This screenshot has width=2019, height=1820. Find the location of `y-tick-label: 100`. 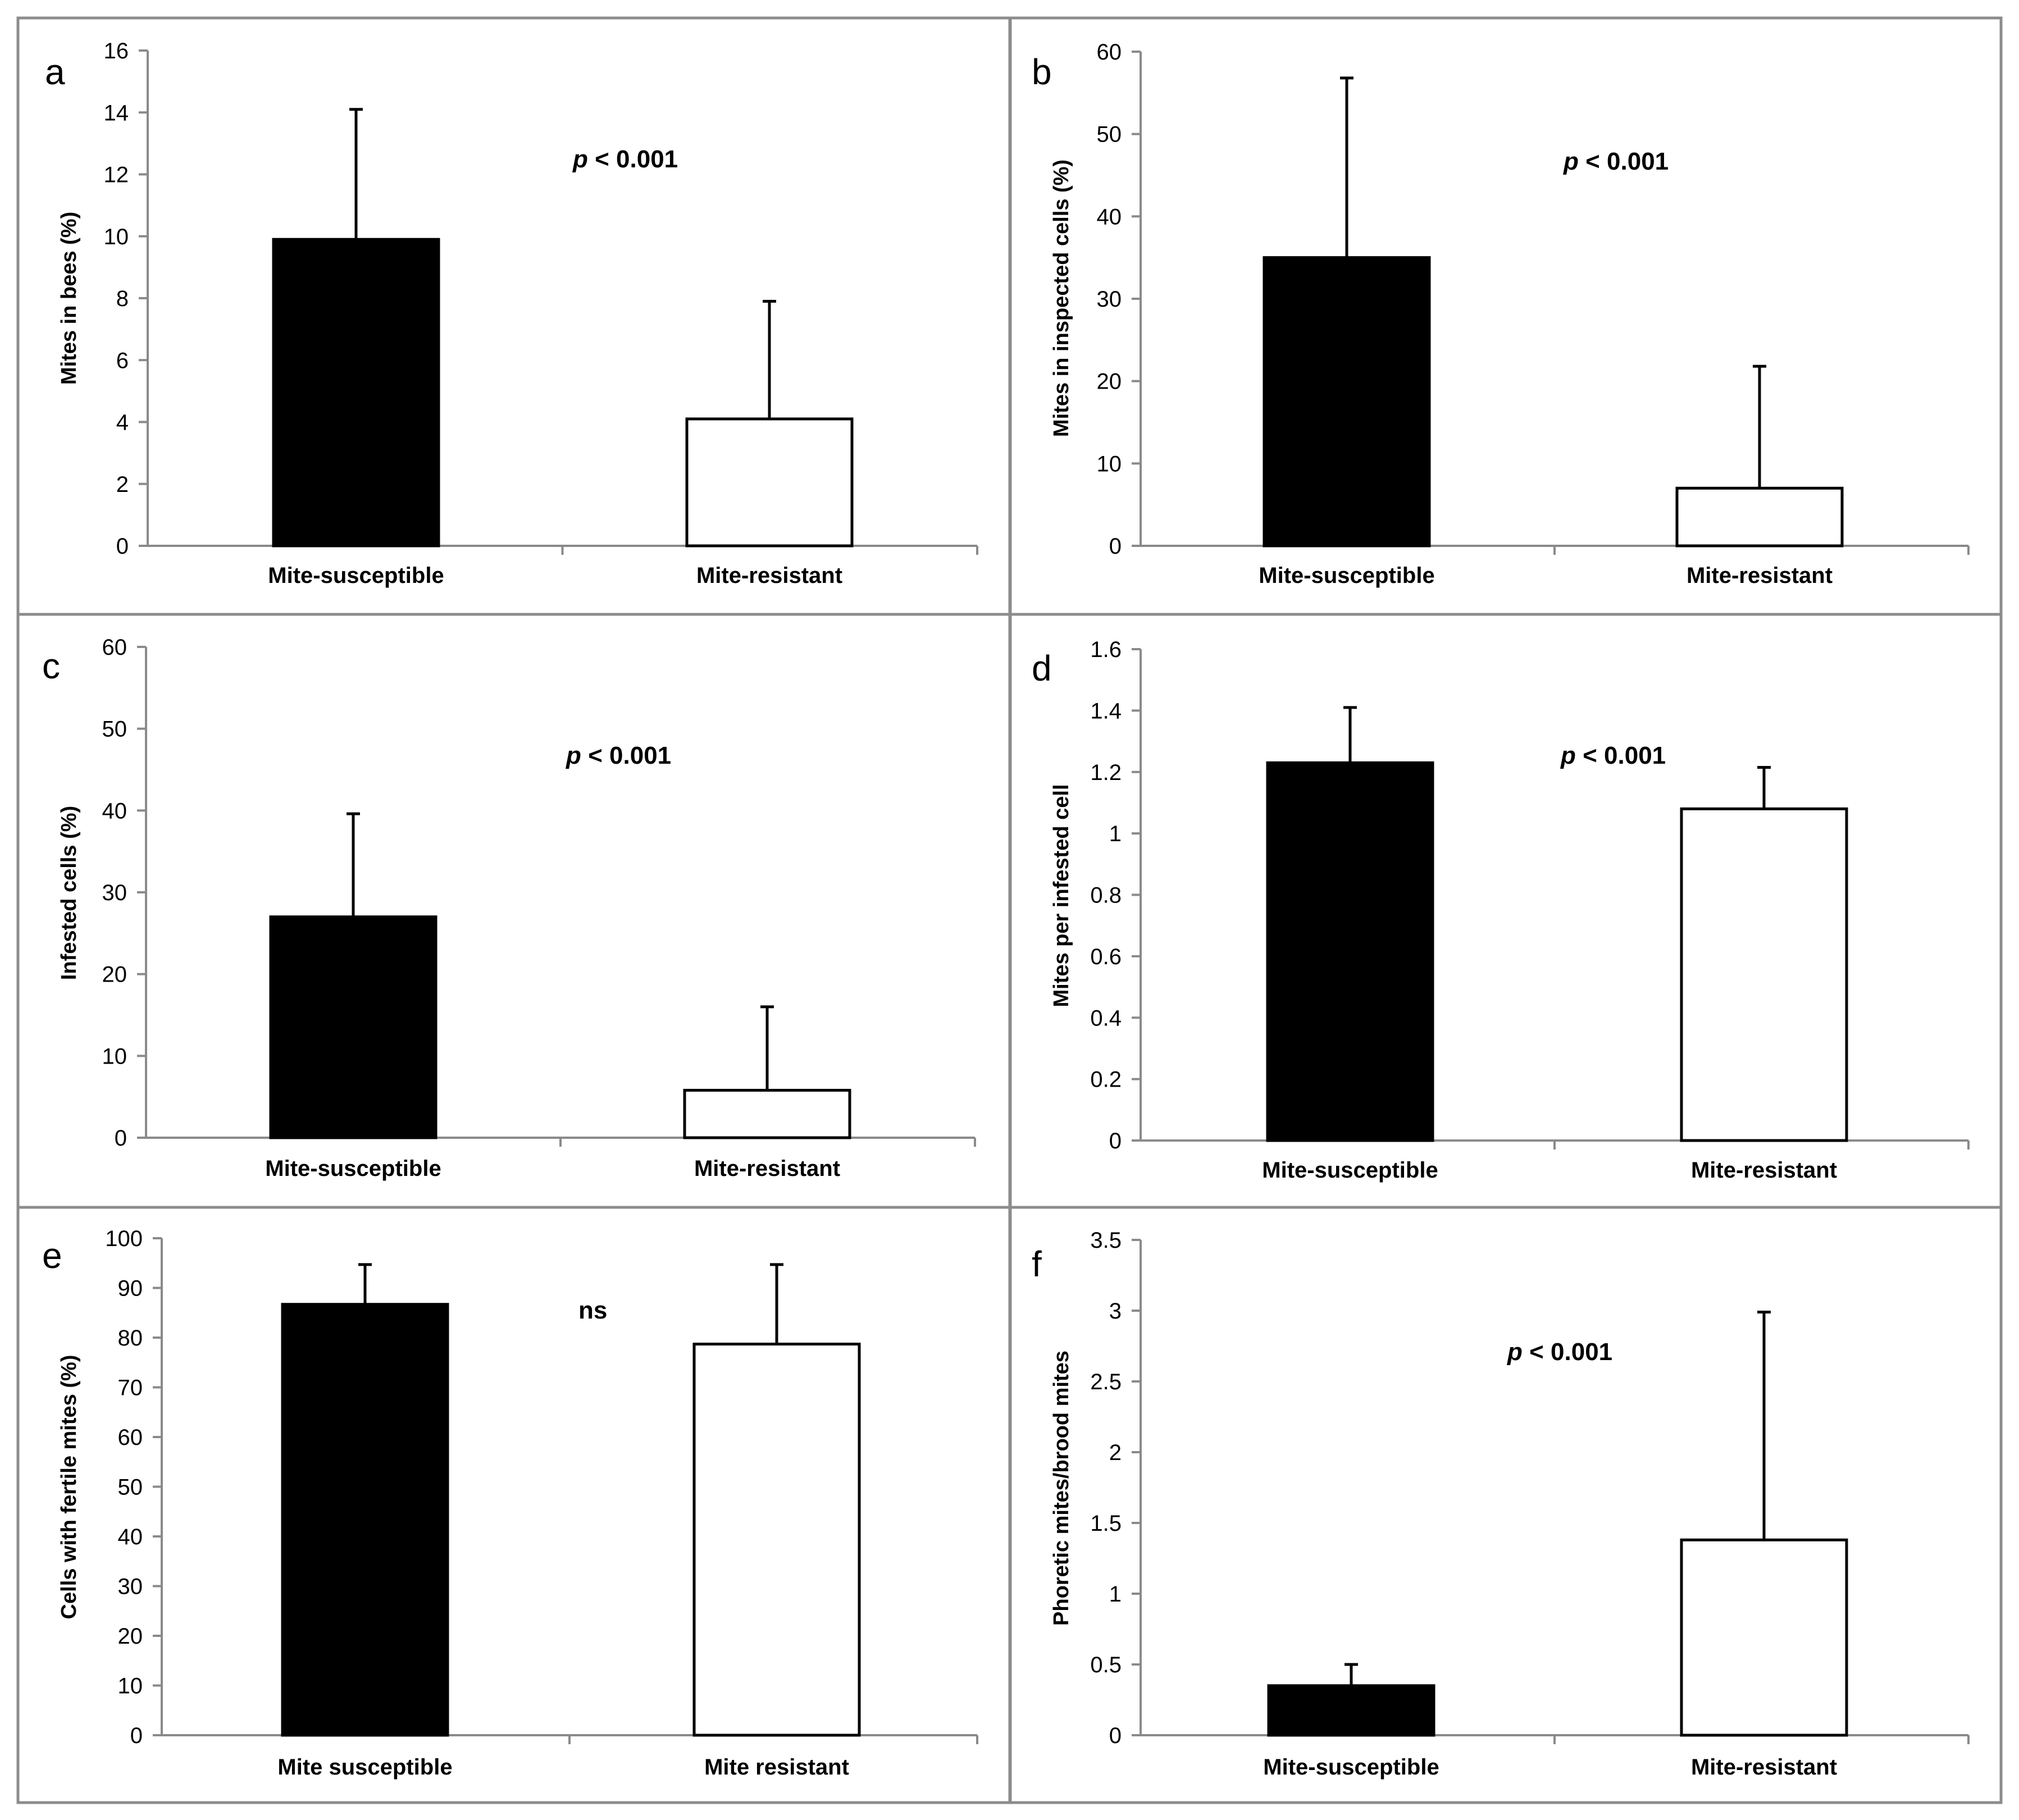

y-tick-label: 100 is located at coordinates (124, 1238).